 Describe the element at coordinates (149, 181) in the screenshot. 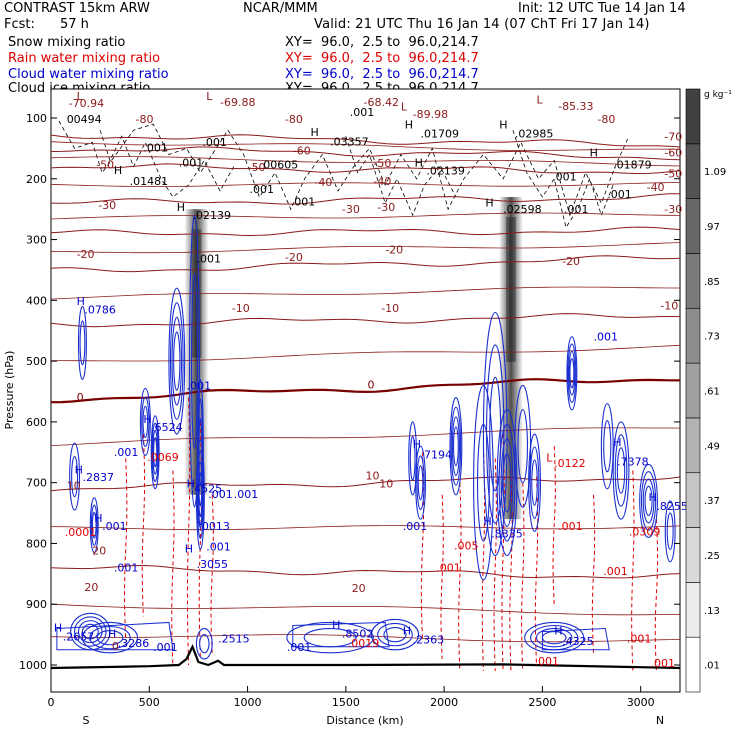

I see `contour-label: .01481` at that location.